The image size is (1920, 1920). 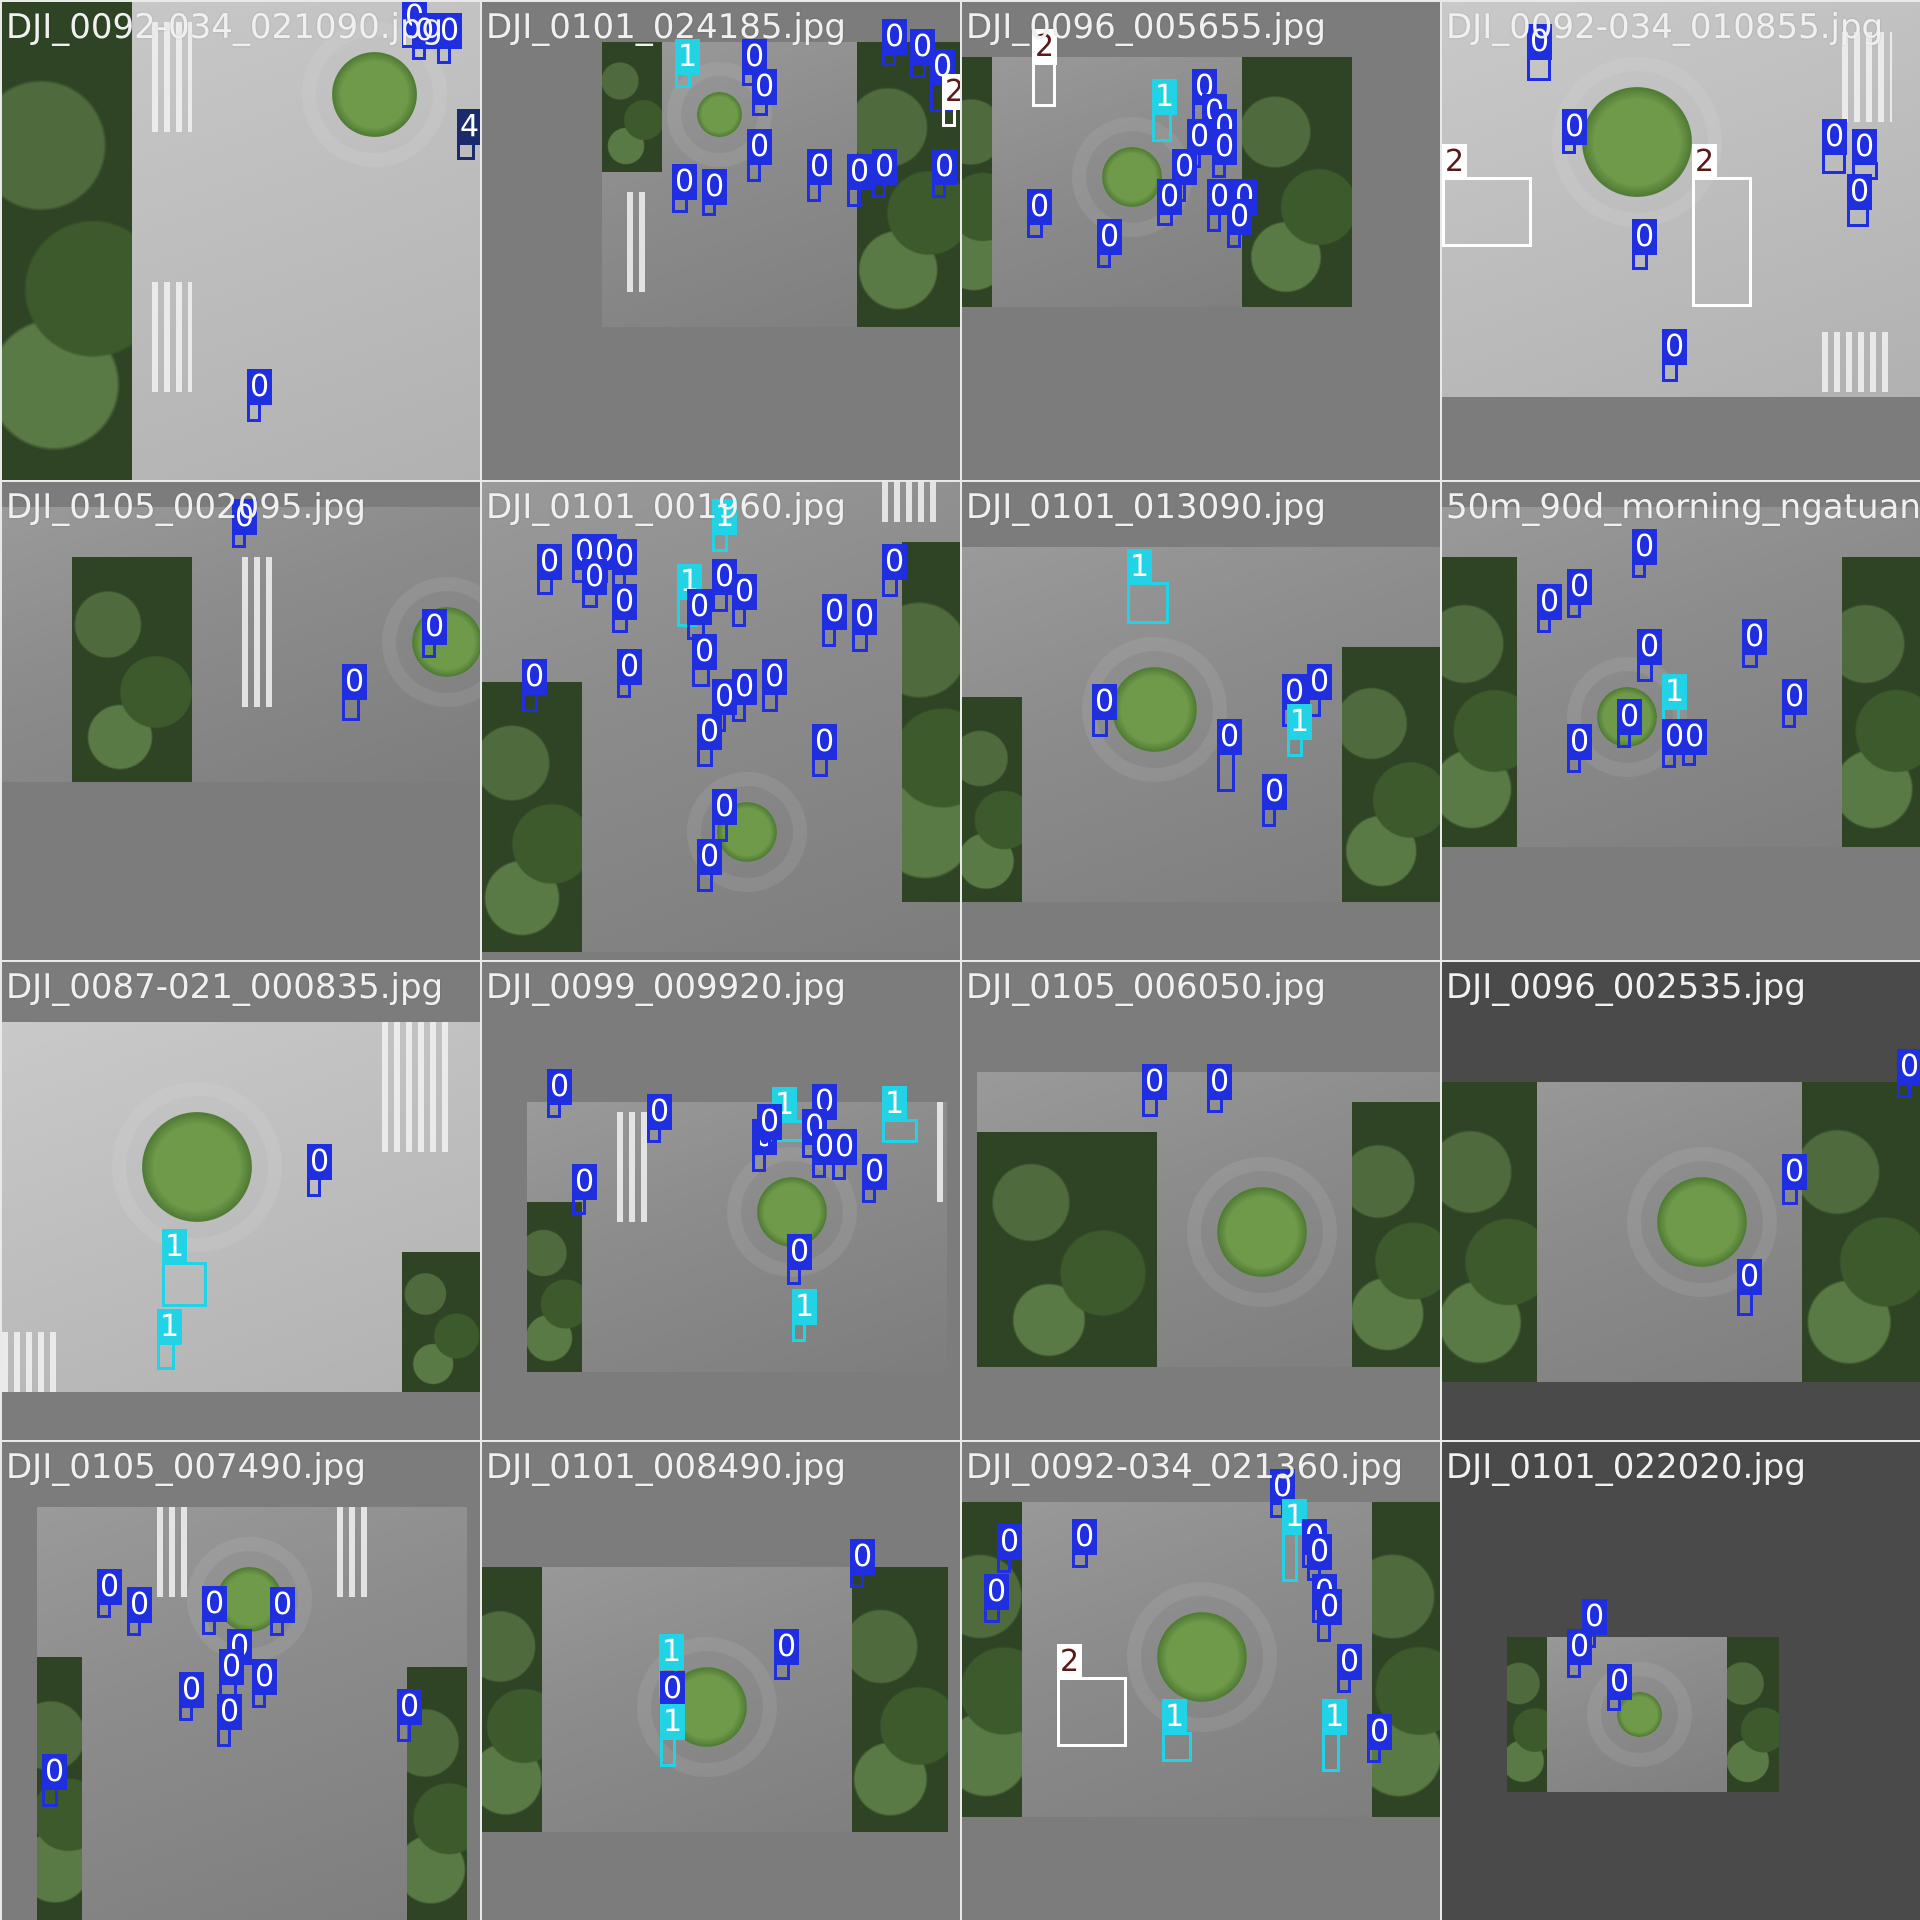 I want to click on filename-label: DJI_0096_005655.jpg, so click(x=1146, y=27).